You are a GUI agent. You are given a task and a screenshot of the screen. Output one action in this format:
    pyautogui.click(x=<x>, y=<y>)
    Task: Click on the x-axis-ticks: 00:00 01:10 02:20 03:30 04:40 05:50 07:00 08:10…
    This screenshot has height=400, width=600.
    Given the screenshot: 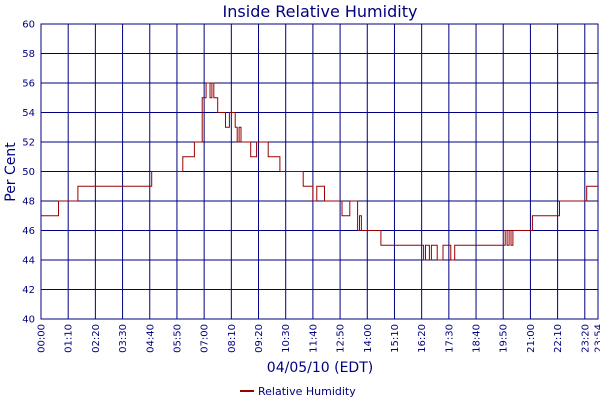 What is the action you would take?
    pyautogui.click(x=318, y=338)
    